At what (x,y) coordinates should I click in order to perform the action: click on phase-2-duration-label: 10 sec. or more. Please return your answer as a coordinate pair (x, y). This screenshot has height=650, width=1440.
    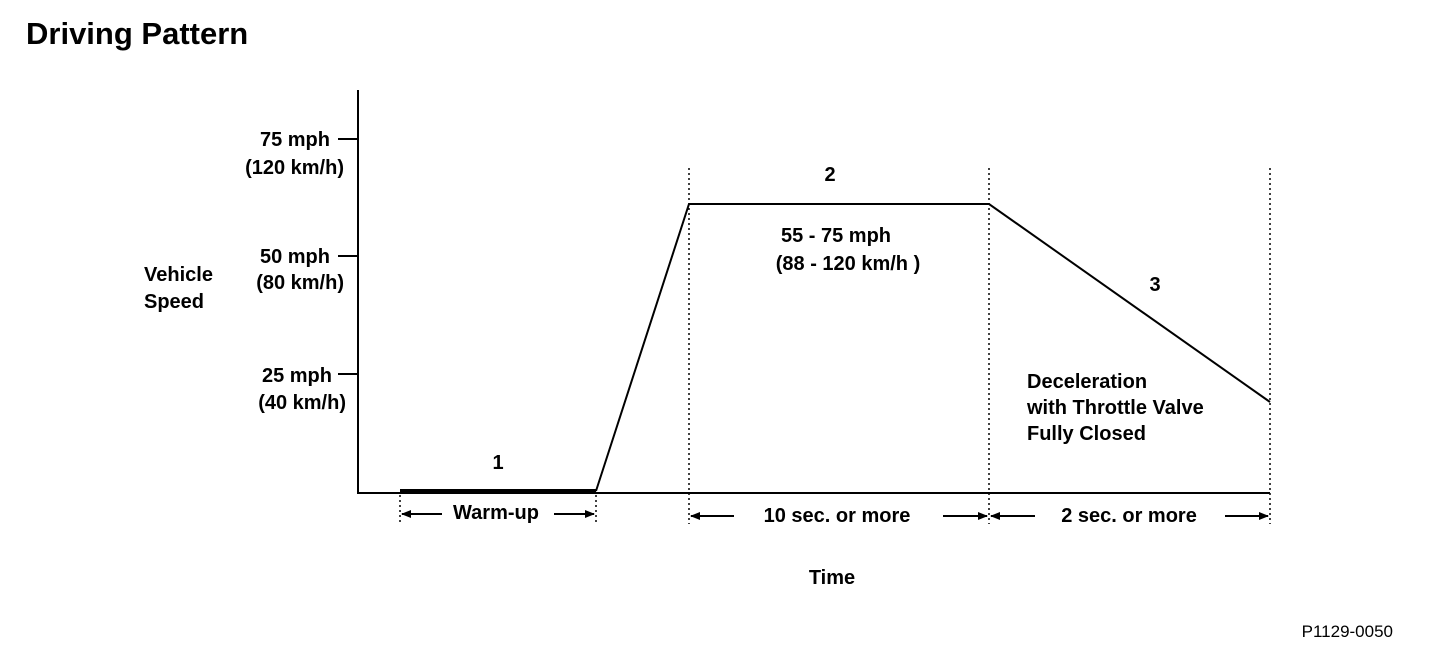
    Looking at the image, I should click on (837, 516).